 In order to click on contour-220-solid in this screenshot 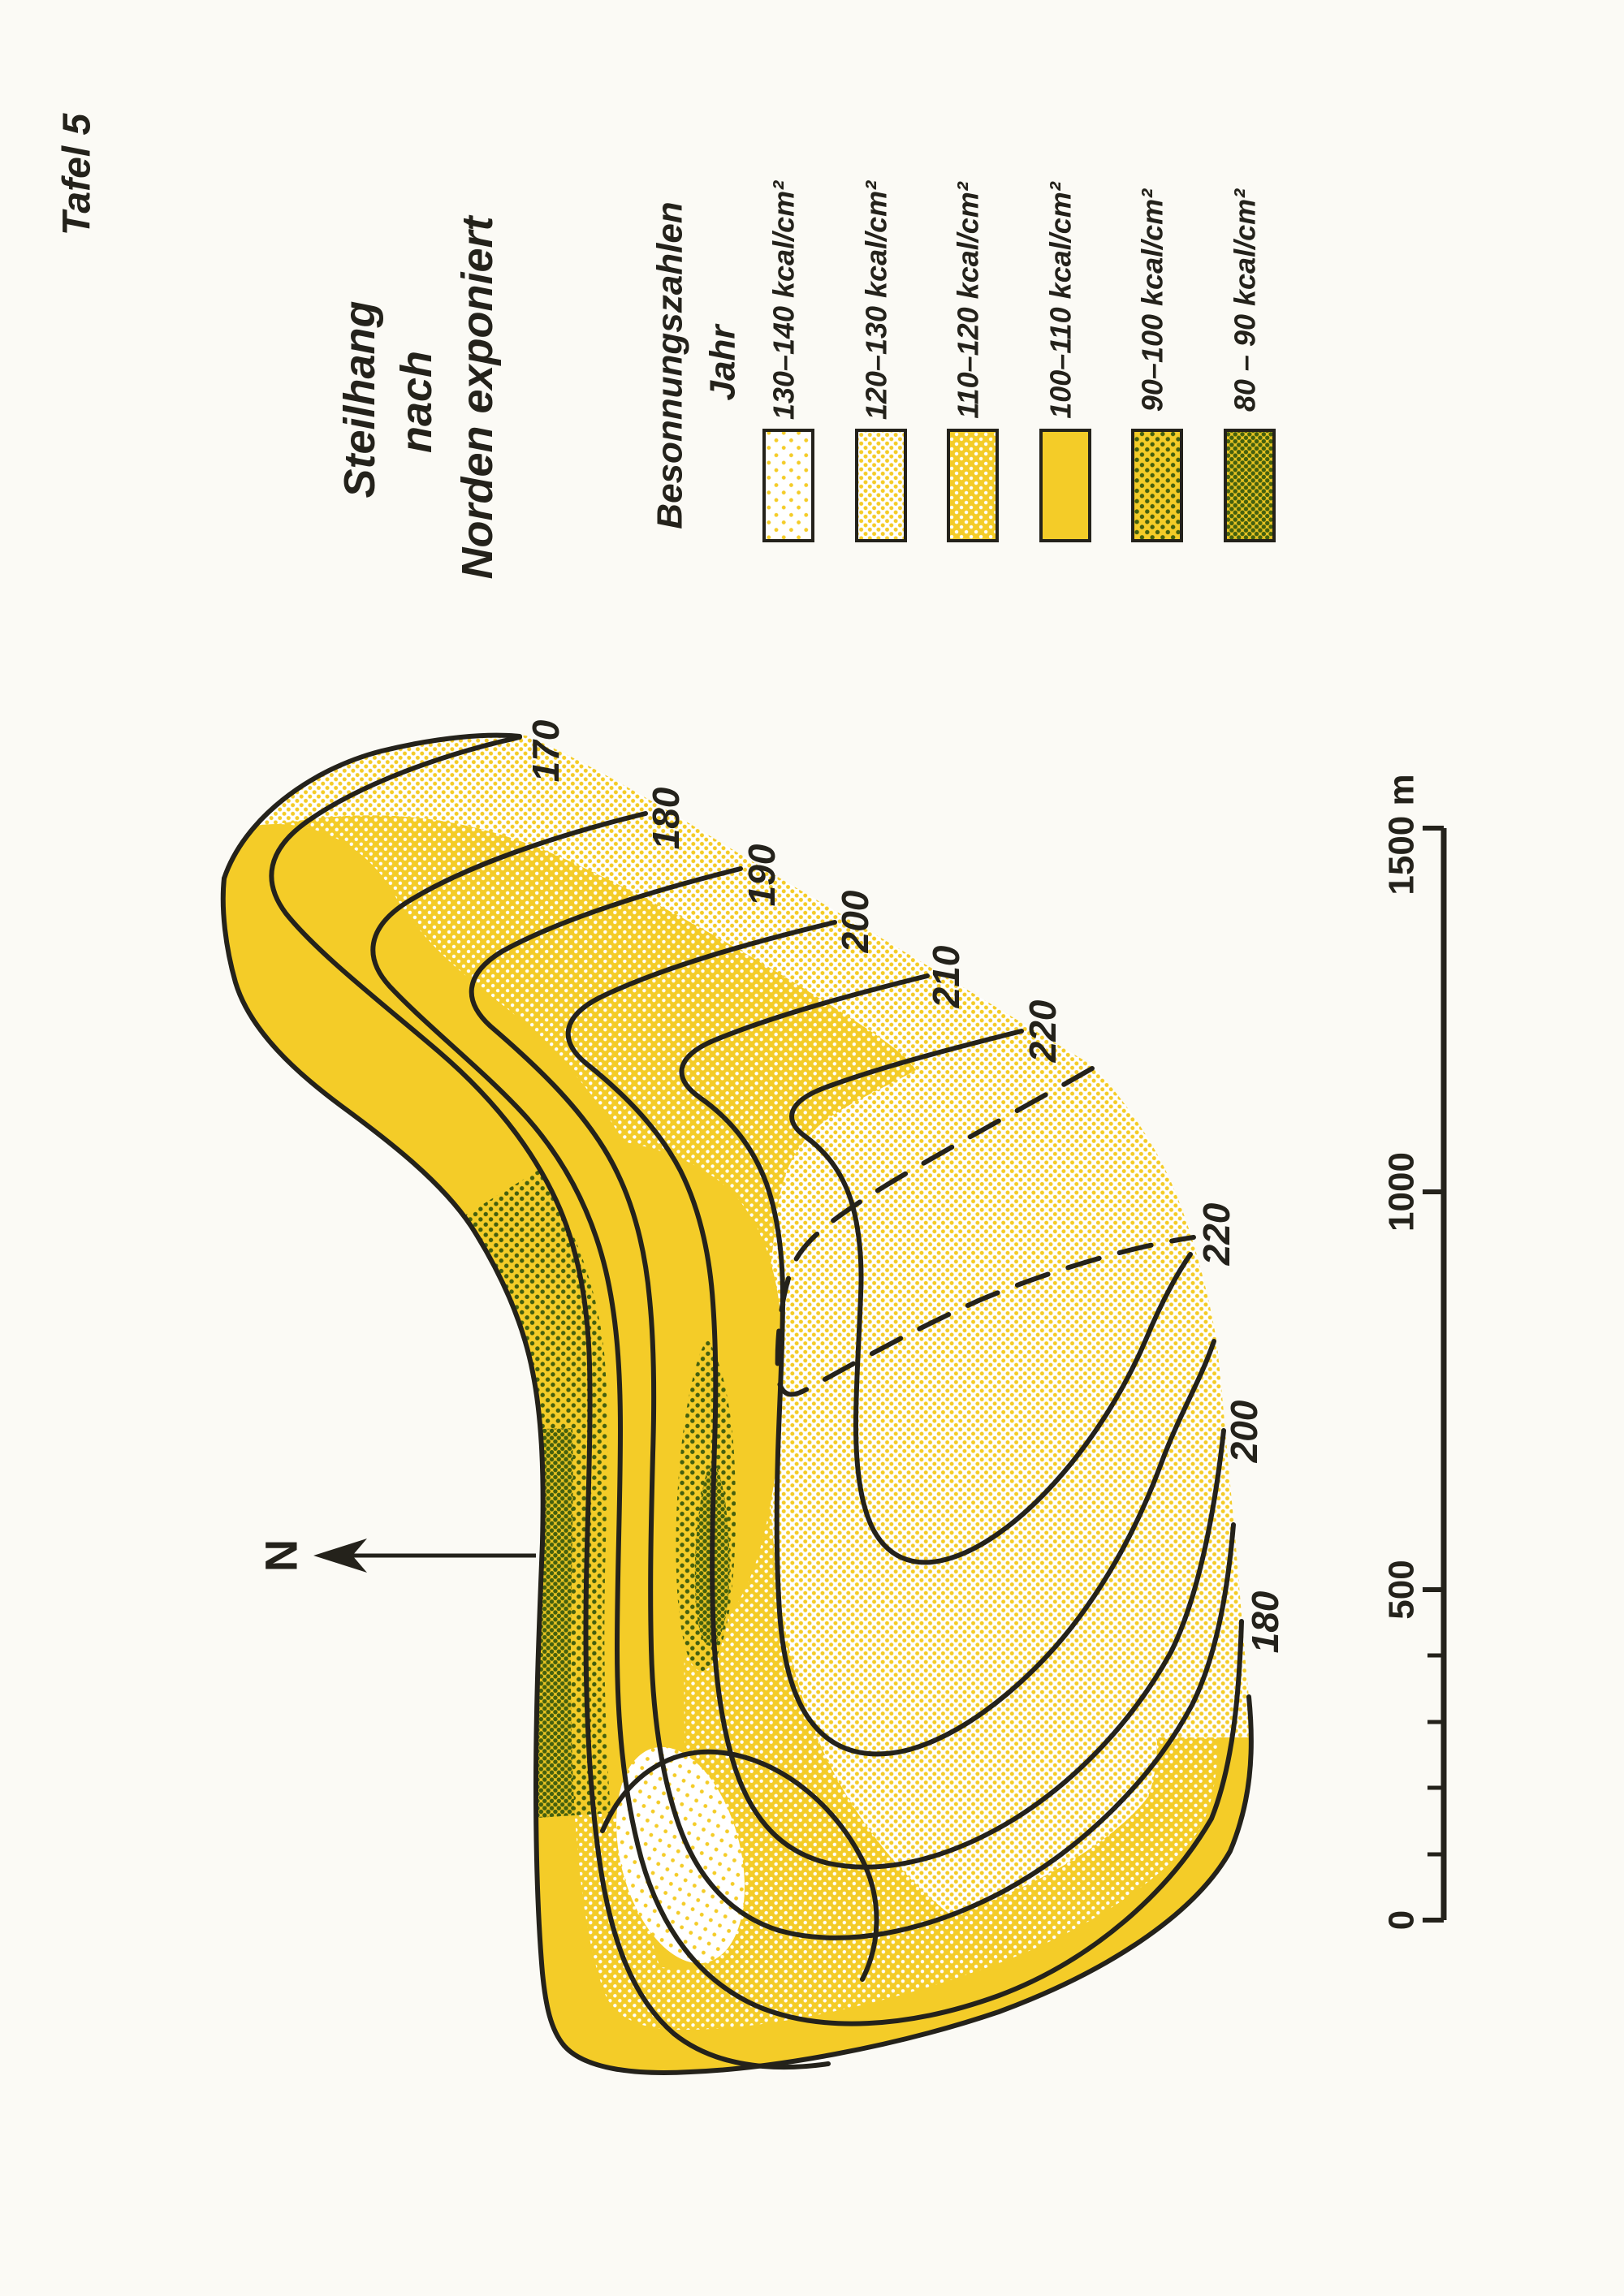, I will do `click(991, 1297)`.